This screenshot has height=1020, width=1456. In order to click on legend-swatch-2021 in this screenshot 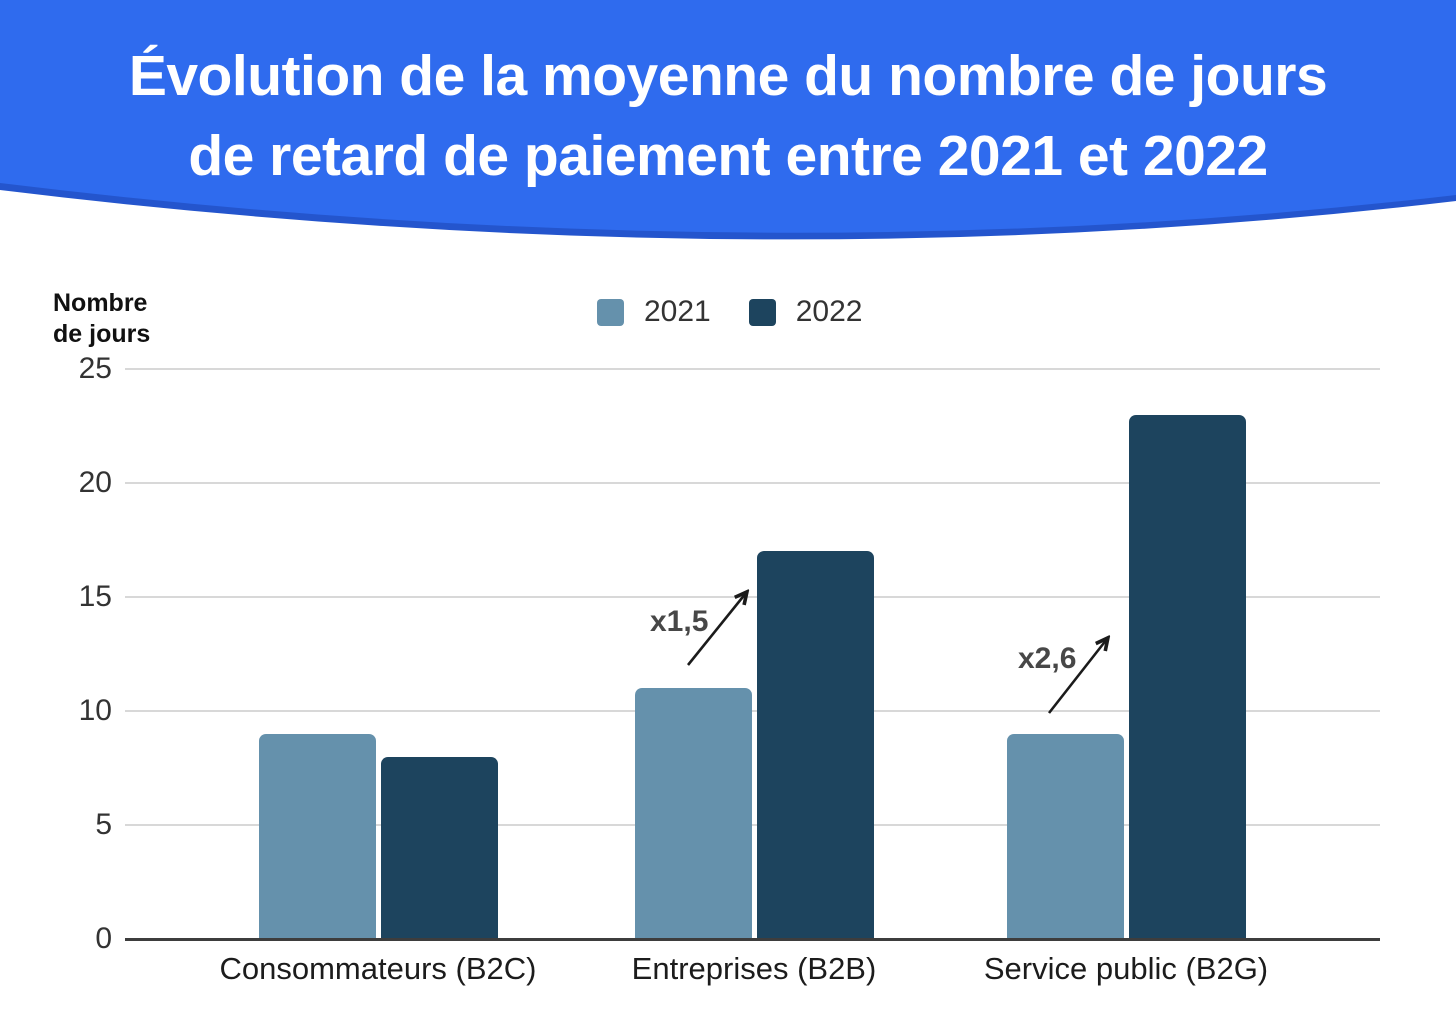, I will do `click(610, 312)`.